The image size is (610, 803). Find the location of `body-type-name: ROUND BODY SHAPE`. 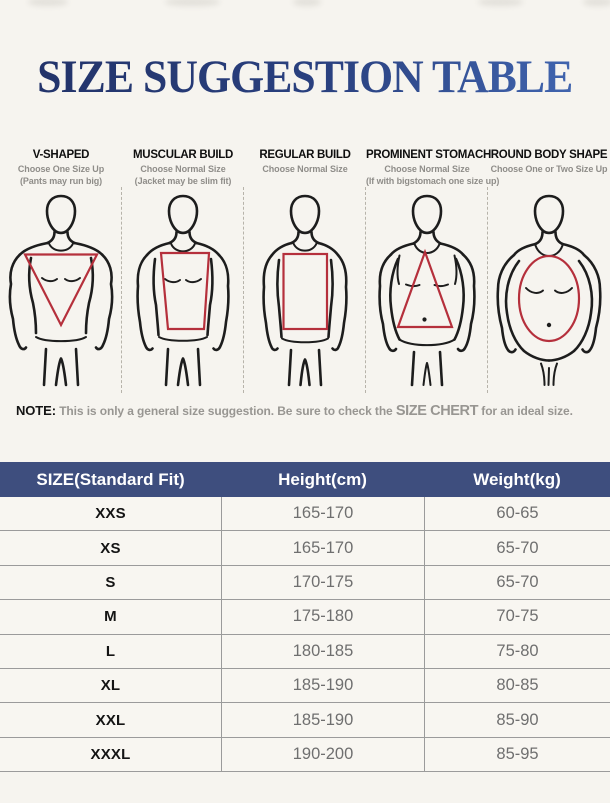

body-type-name: ROUND BODY SHAPE is located at coordinates (549, 155).